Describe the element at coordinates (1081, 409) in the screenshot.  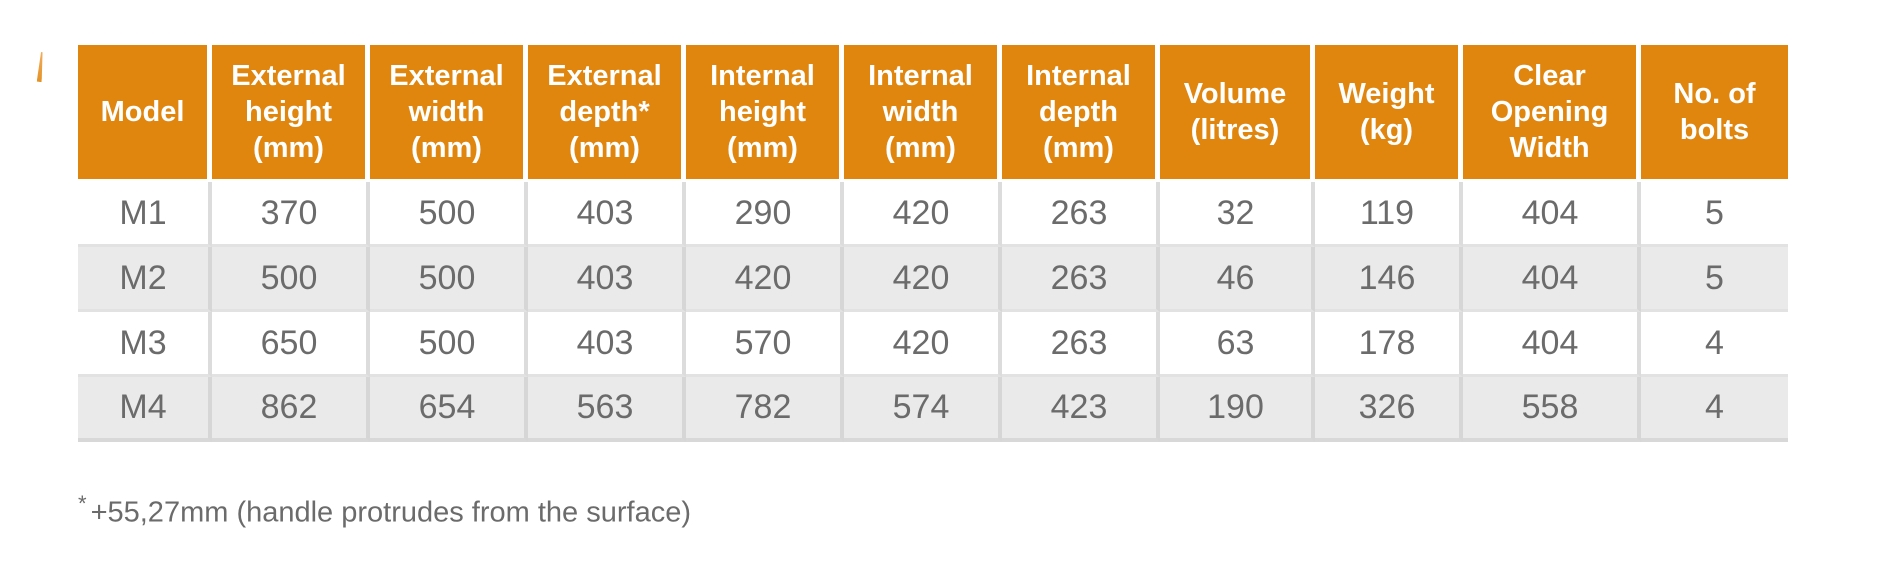
I see `table-cell: 423` at that location.